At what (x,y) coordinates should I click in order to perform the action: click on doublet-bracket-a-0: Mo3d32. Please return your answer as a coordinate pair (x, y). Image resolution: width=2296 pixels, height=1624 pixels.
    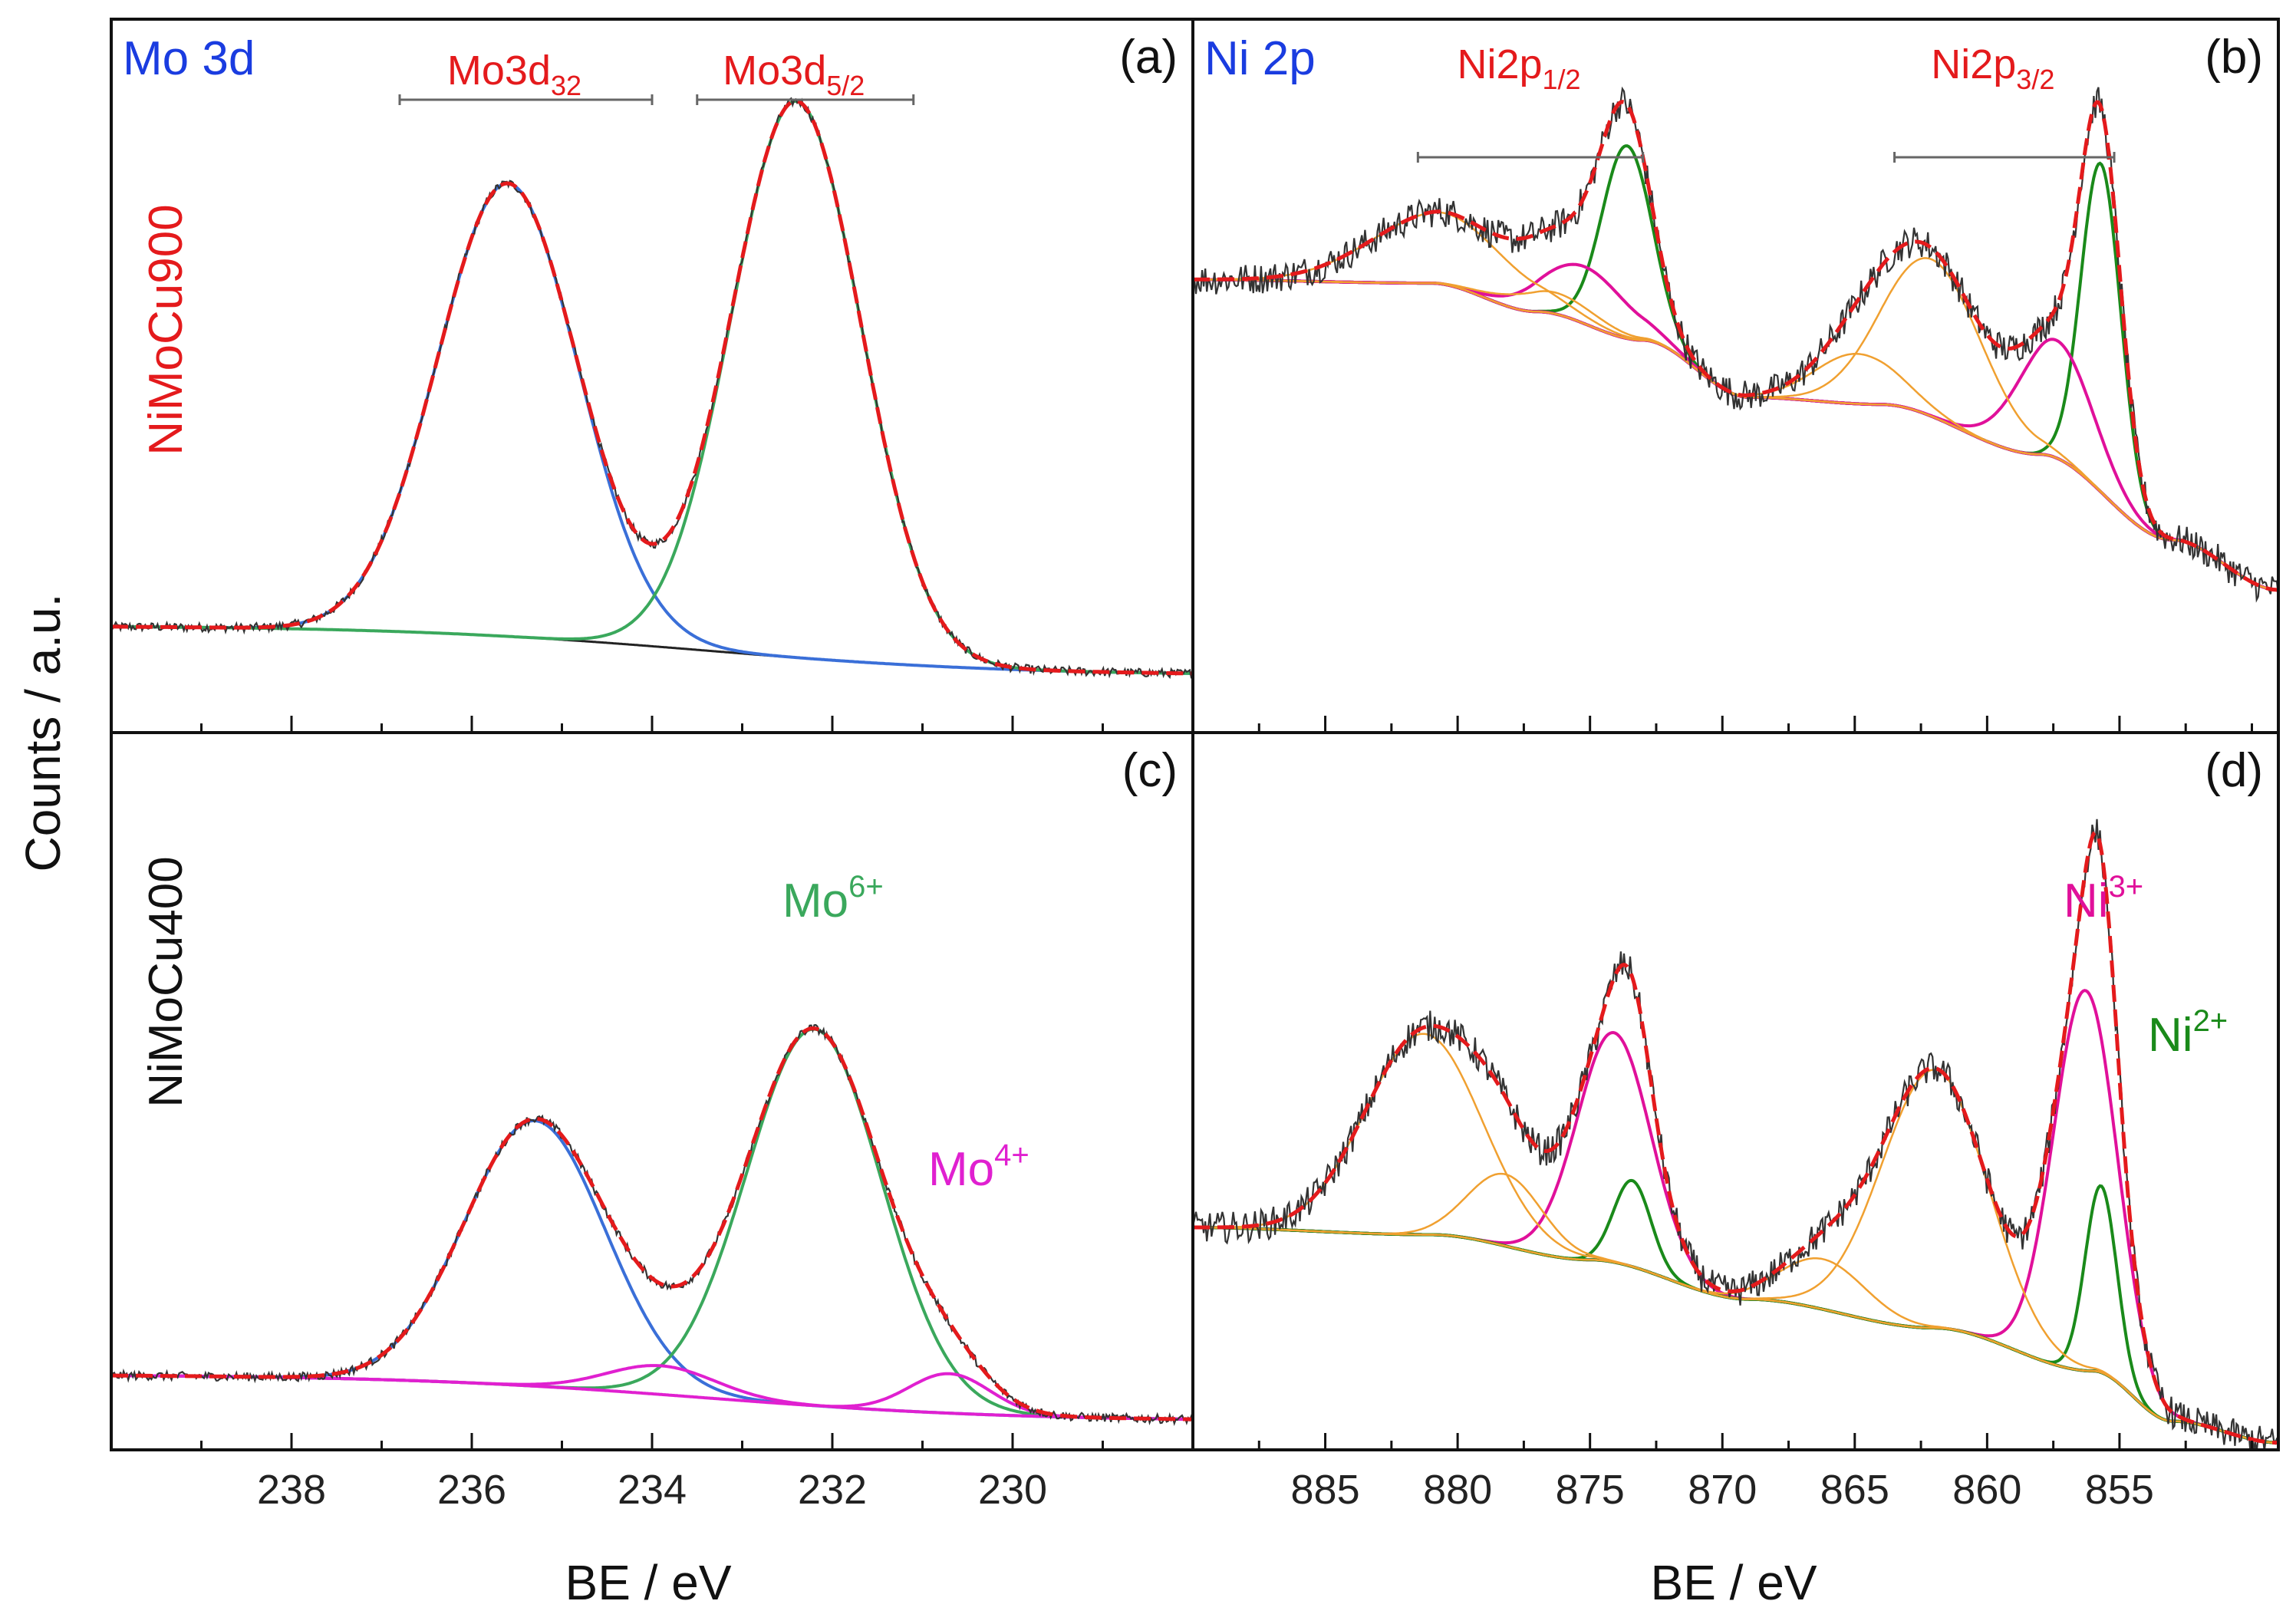
    Looking at the image, I should click on (526, 76).